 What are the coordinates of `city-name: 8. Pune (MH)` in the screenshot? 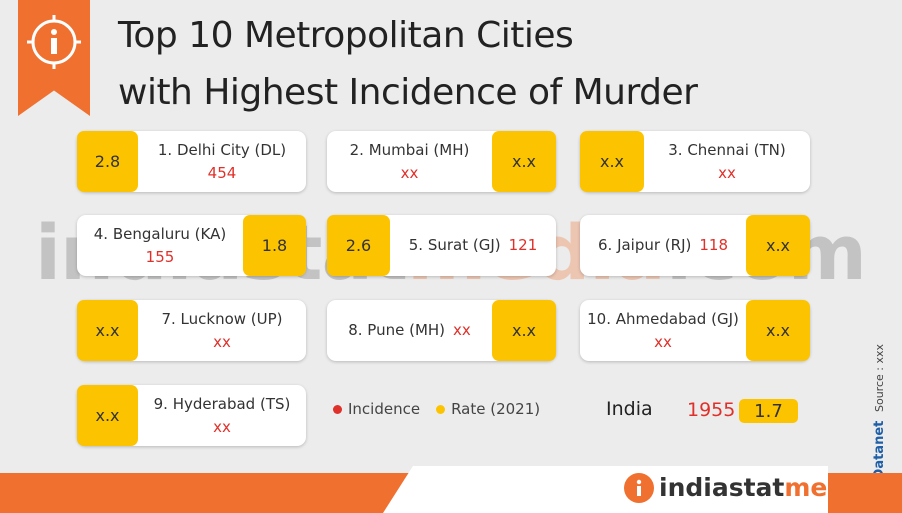 It's located at (397, 330).